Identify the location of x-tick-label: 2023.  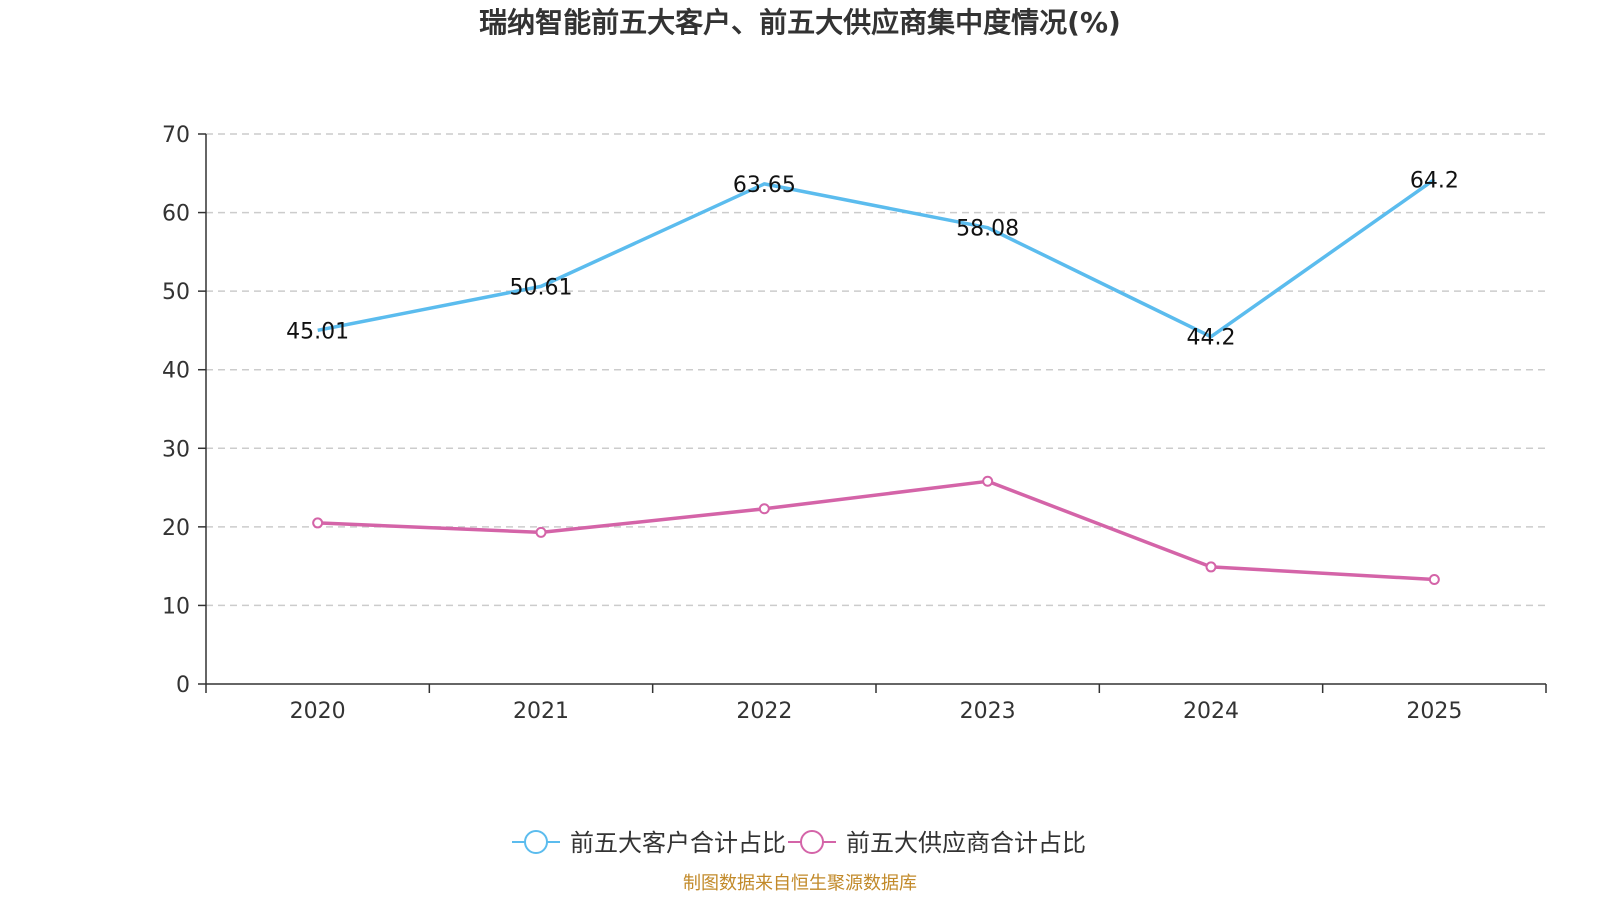
(988, 711).